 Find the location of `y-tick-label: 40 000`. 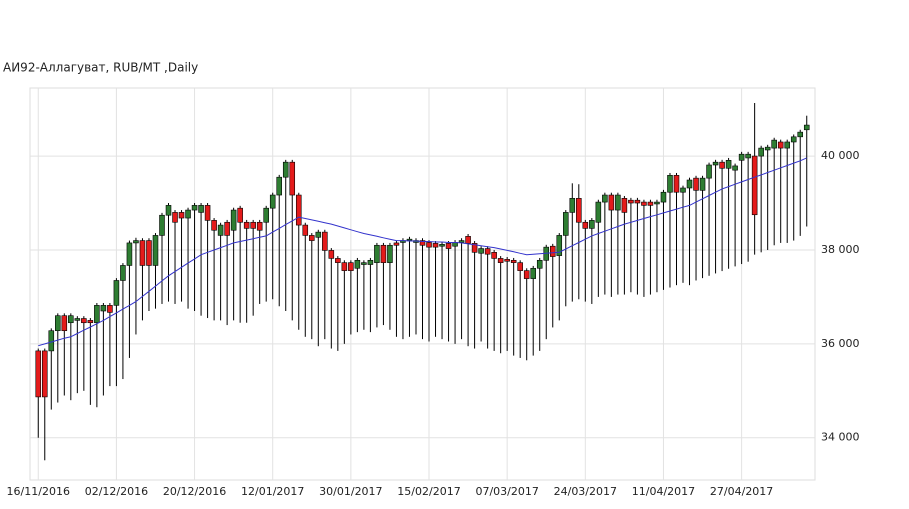

y-tick-label: 40 000 is located at coordinates (840, 155).